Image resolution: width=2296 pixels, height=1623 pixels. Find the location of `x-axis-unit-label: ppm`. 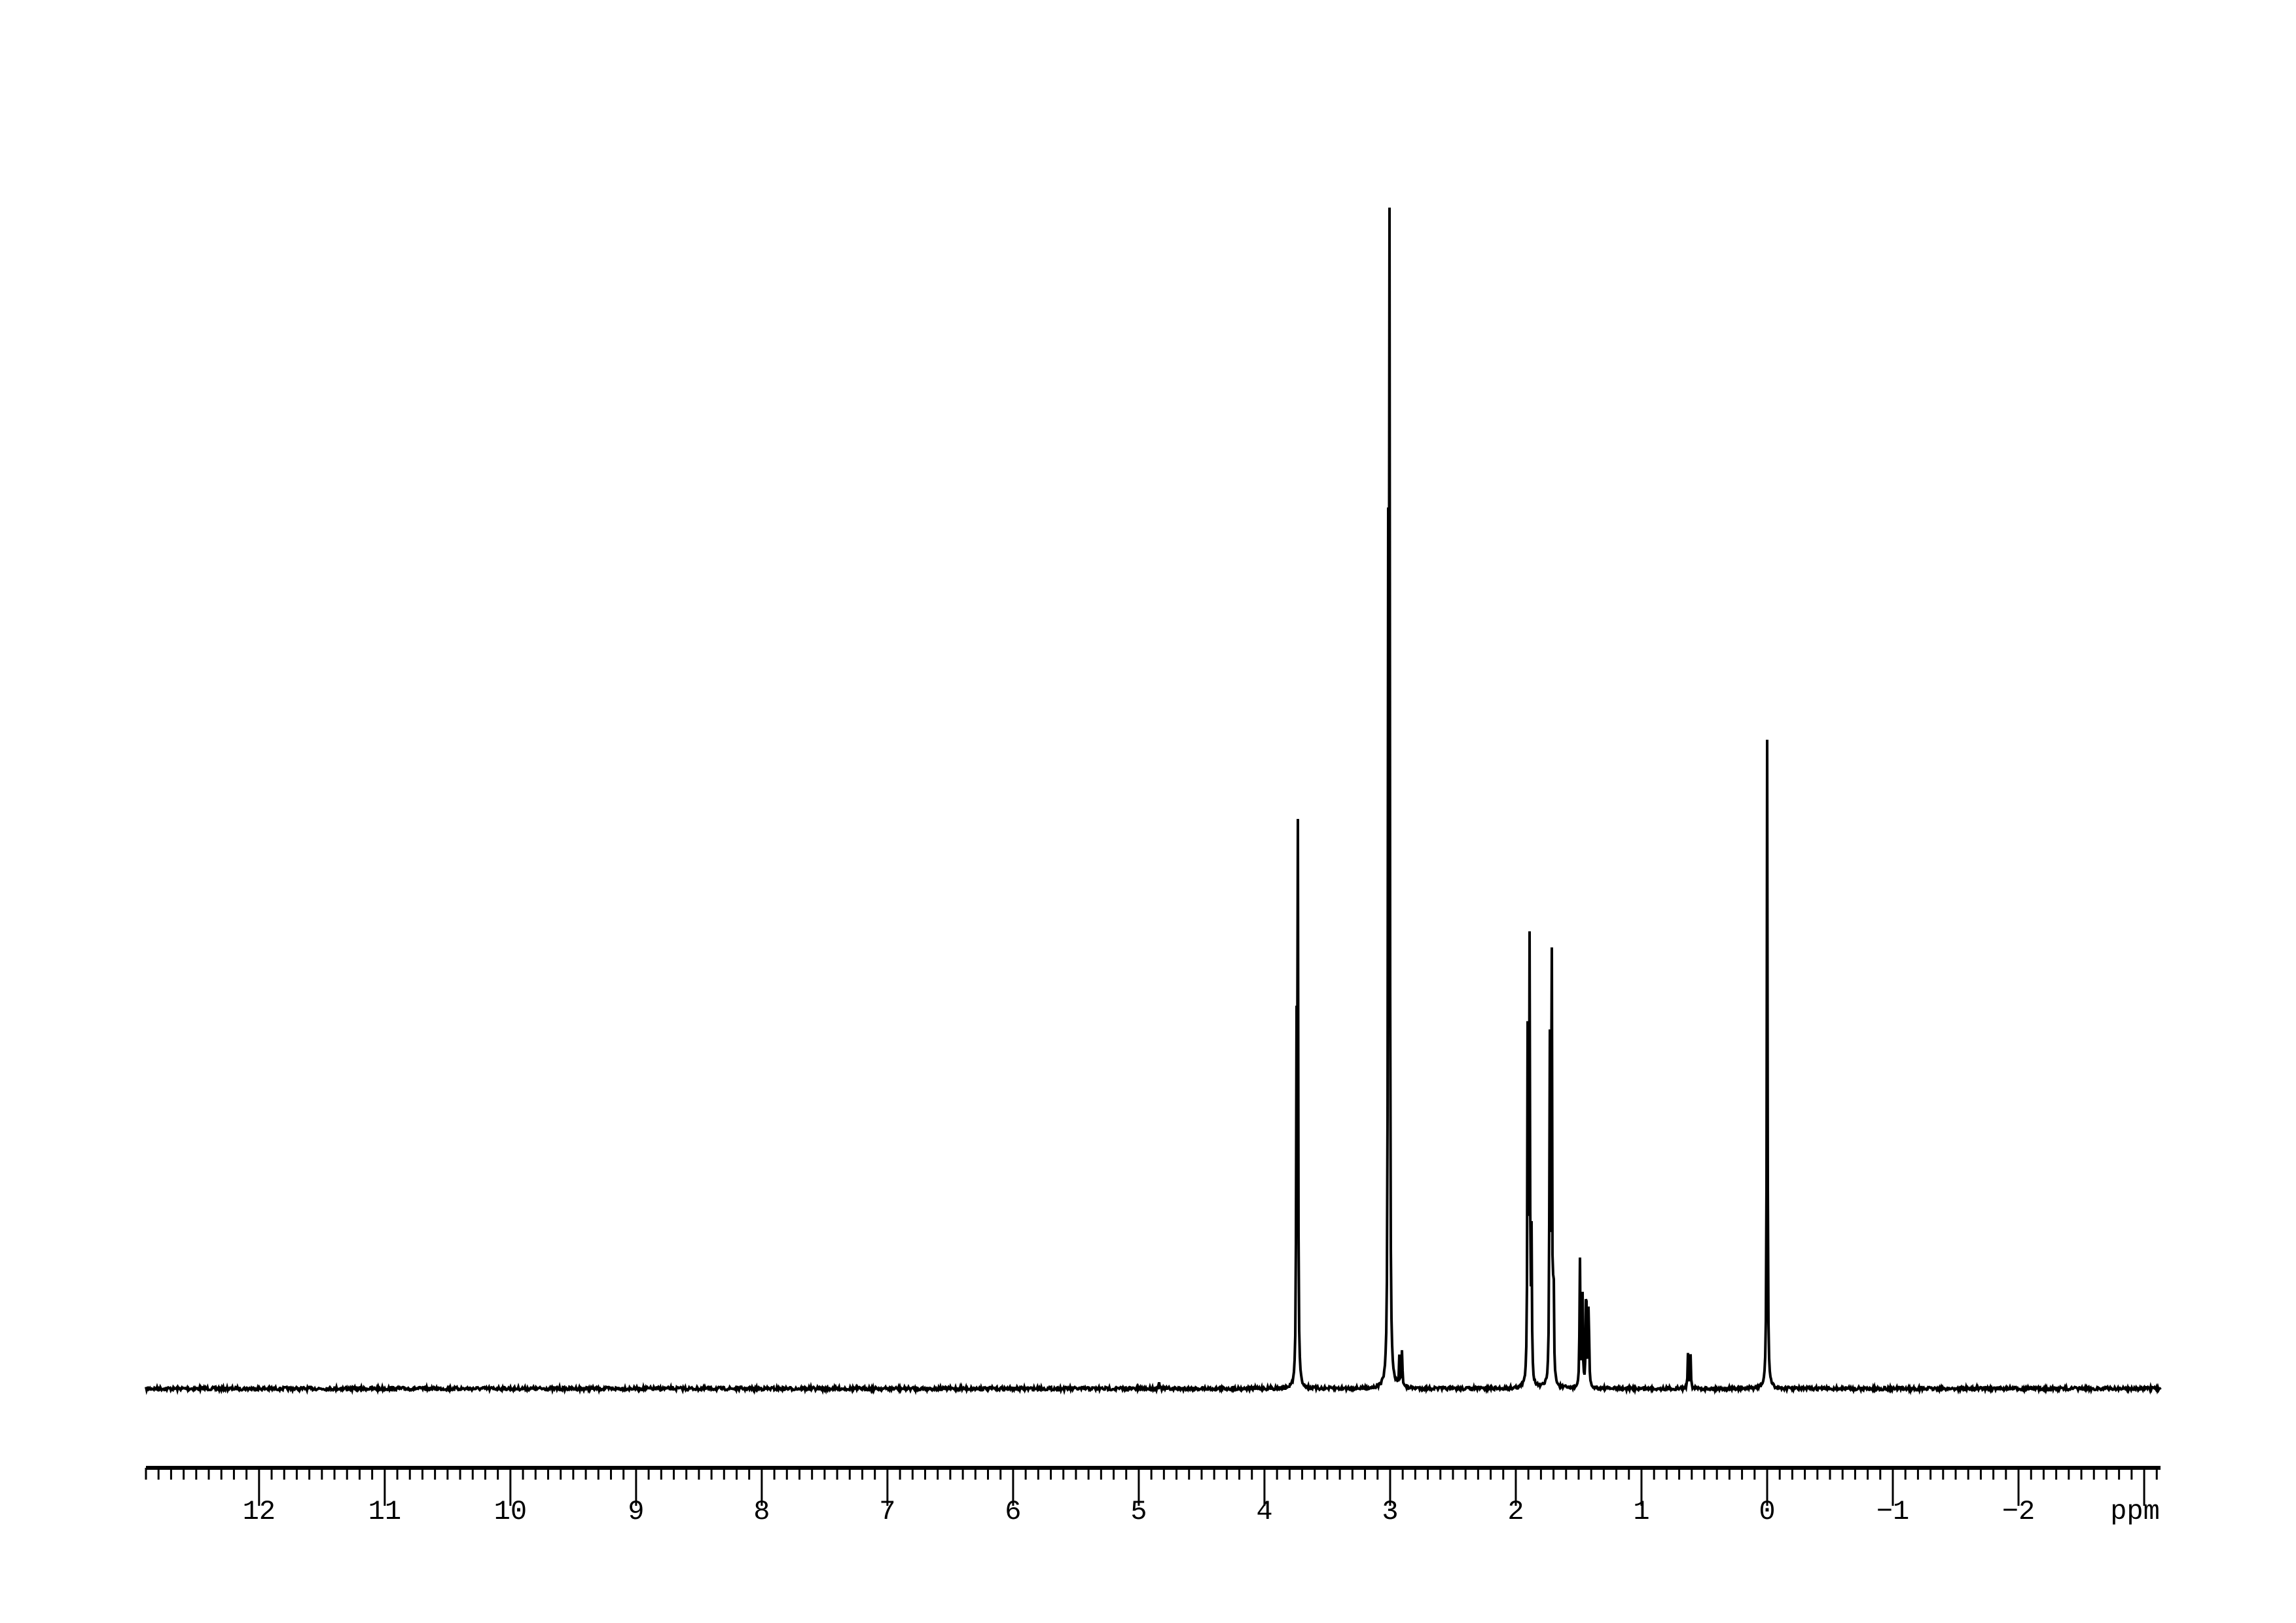

x-axis-unit-label: ppm is located at coordinates (2135, 1511).